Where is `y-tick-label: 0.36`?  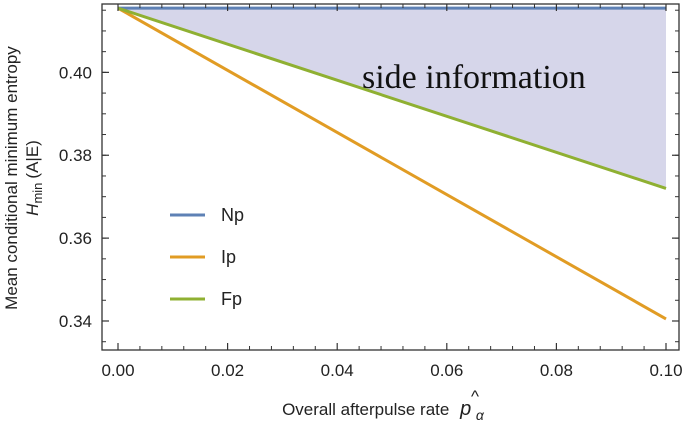 y-tick-label: 0.36 is located at coordinates (75, 238).